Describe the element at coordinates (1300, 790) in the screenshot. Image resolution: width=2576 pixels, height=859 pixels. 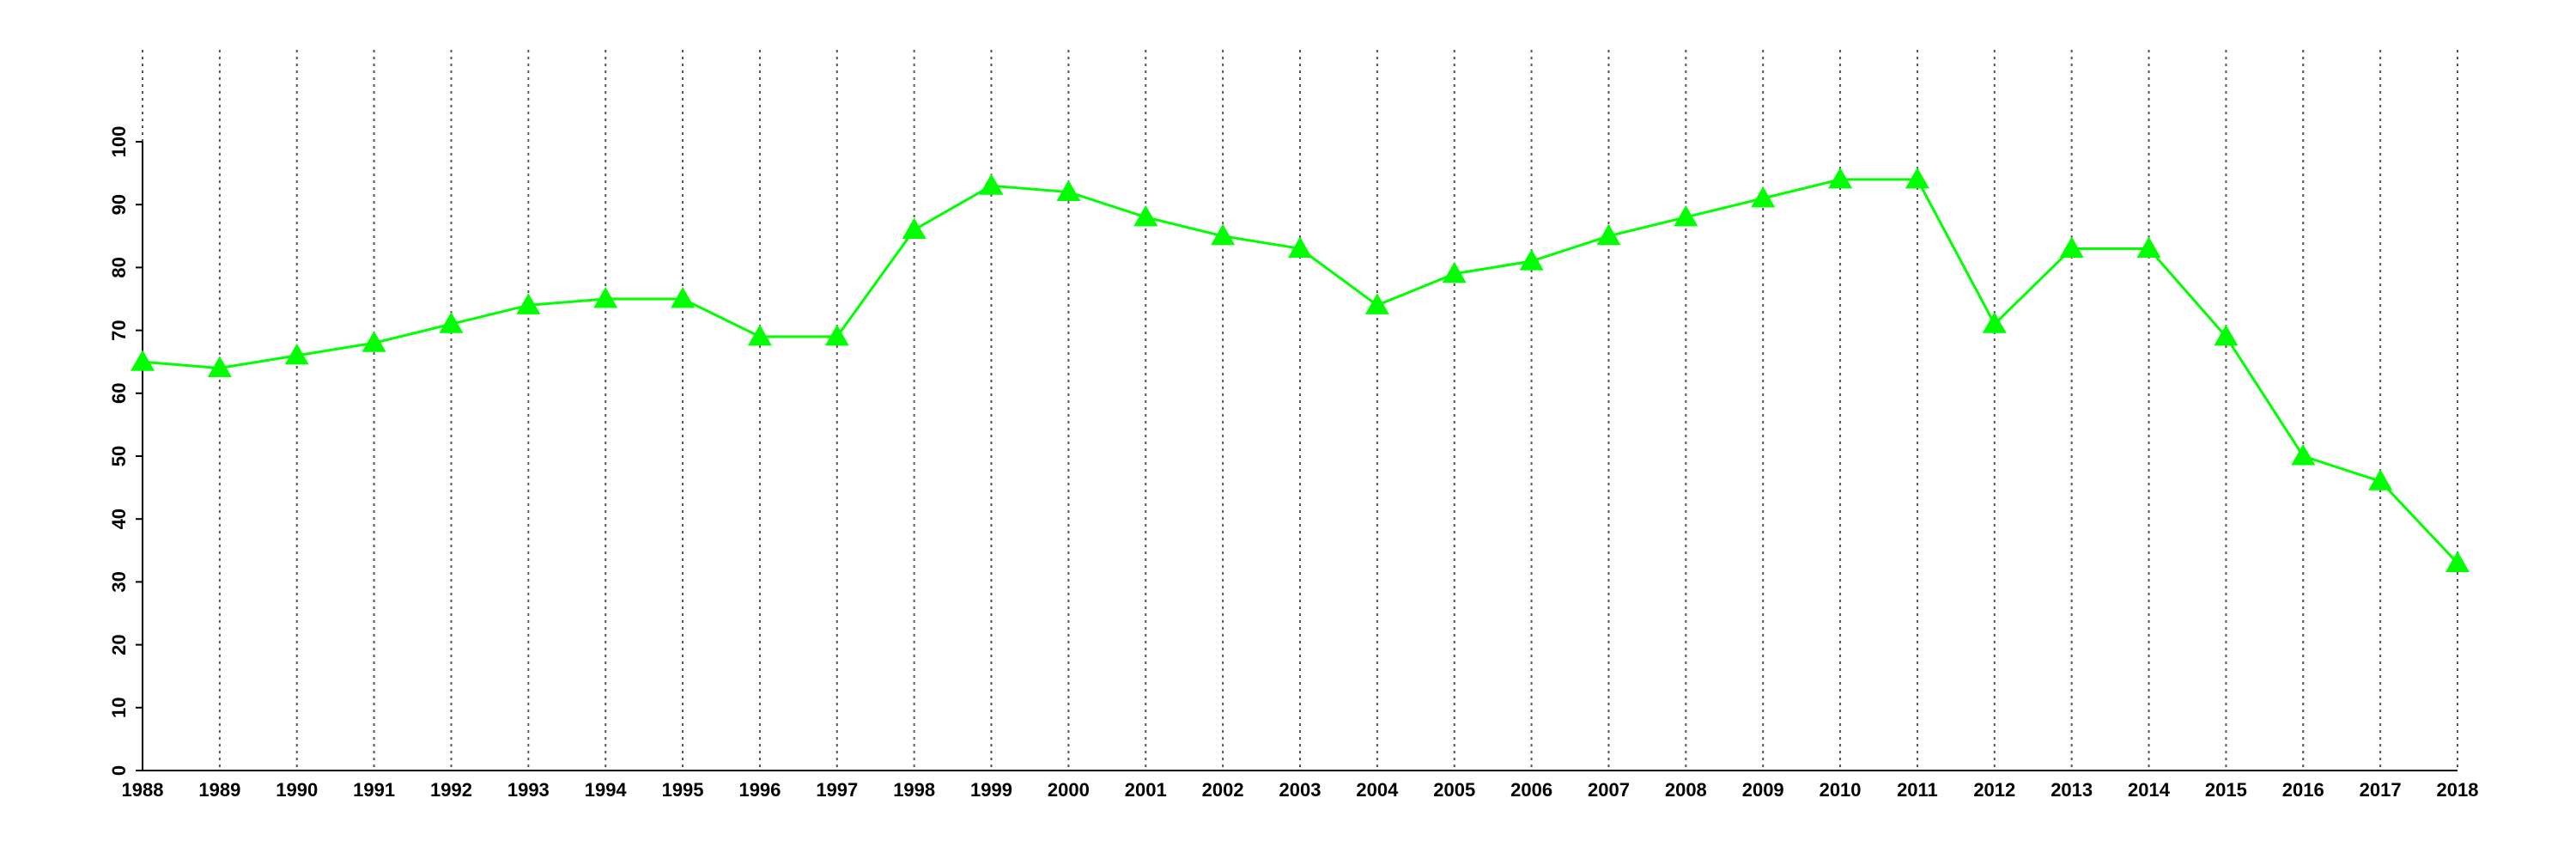
I see `x-tick-label: 2003` at that location.